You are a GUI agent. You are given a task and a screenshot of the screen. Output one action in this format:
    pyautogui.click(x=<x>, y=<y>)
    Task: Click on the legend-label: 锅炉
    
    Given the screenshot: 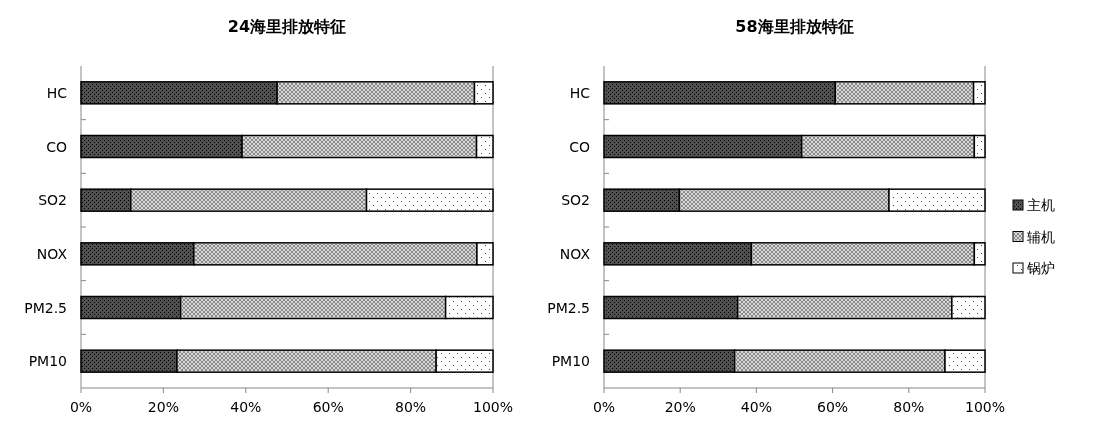 What is the action you would take?
    pyautogui.click(x=1040, y=268)
    